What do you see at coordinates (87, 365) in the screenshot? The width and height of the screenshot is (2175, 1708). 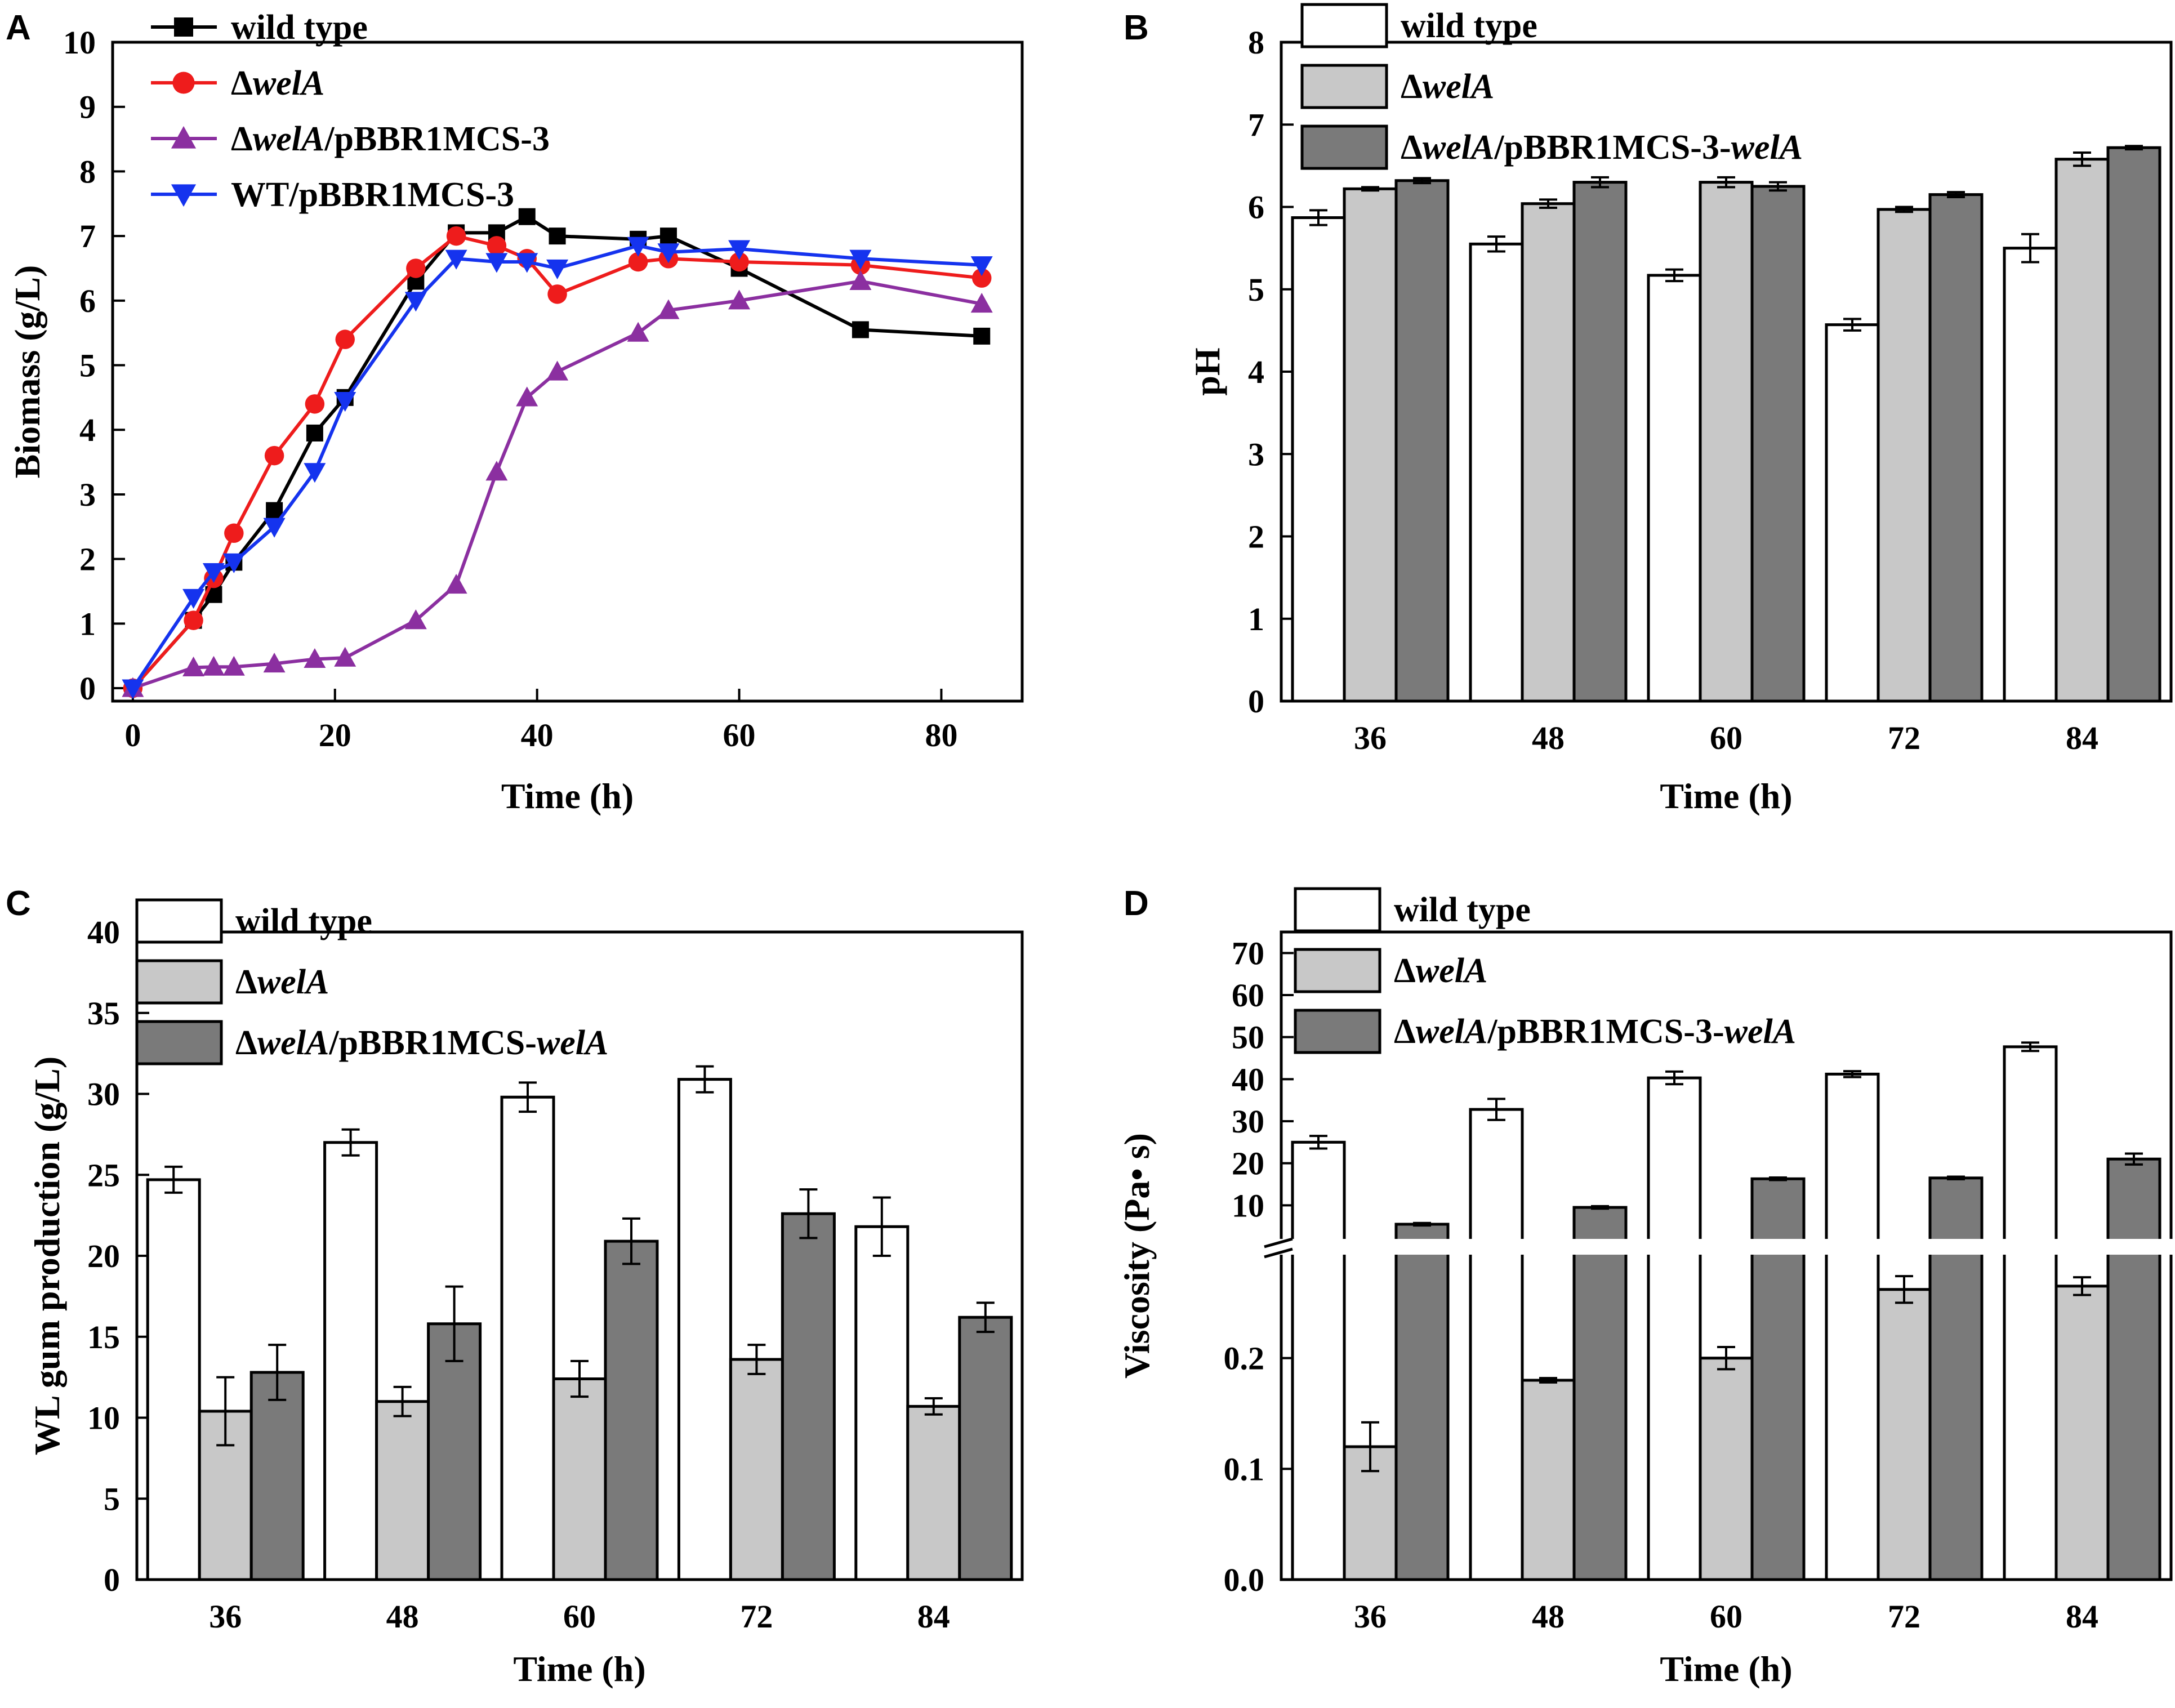 I see `y-tick-label: 5` at bounding box center [87, 365].